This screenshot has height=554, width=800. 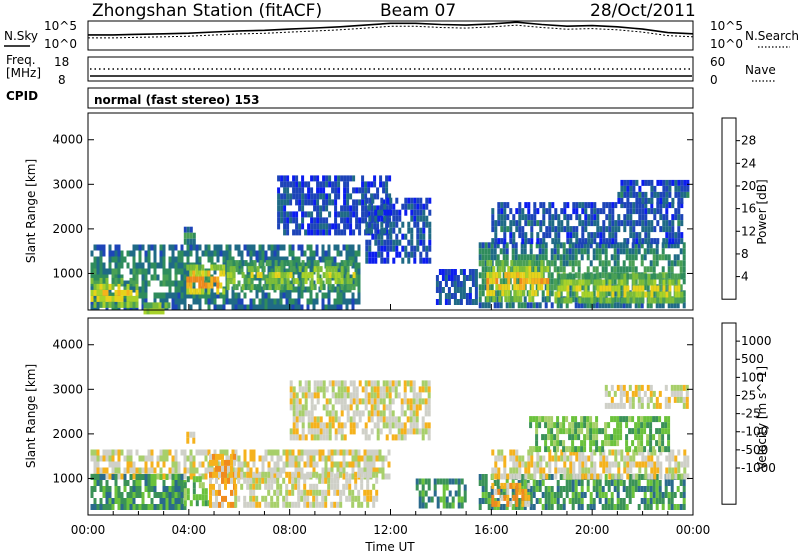 I want to click on colorbar-tick-label: 100, so click(x=752, y=377).